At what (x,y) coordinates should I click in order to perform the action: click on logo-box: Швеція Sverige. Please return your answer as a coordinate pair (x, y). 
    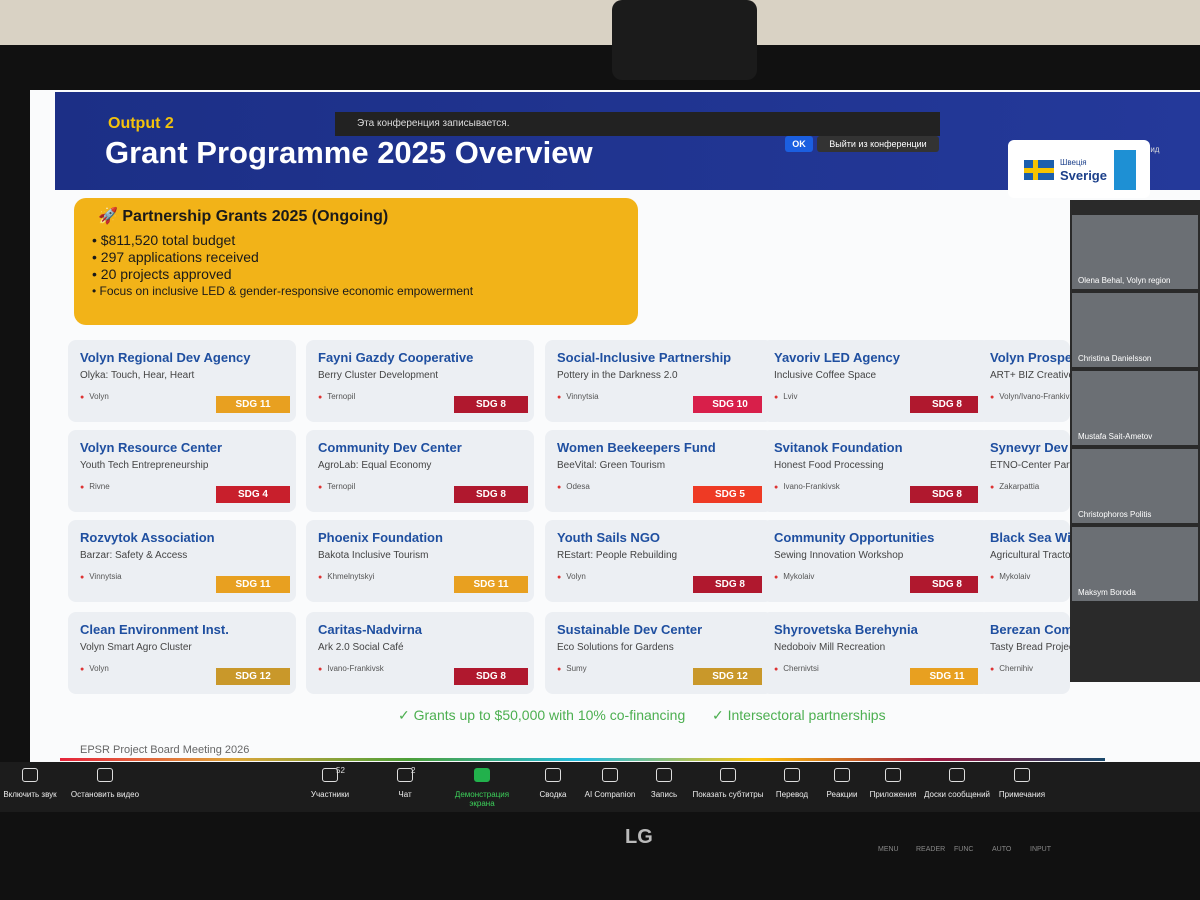
    Looking at the image, I should click on (1079, 169).